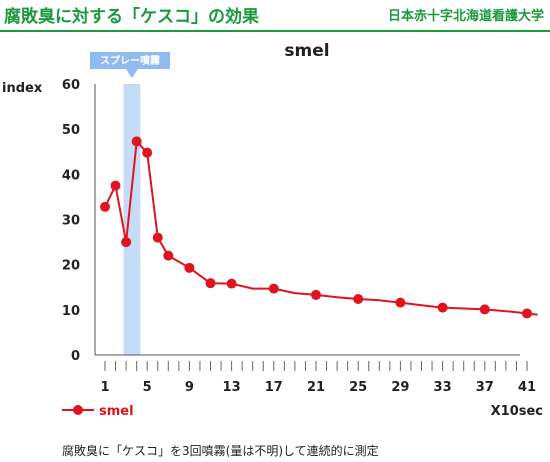 The image size is (550, 462). Describe the element at coordinates (147, 387) in the screenshot. I see `x-tick-label: 5` at that location.